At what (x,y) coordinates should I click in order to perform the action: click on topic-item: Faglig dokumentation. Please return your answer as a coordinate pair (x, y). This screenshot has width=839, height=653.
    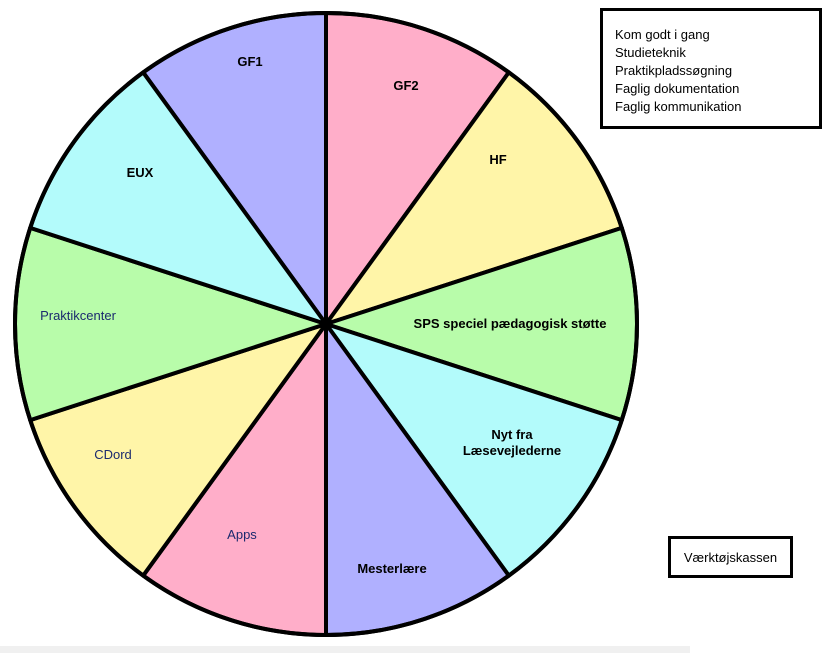
    Looking at the image, I should click on (677, 88).